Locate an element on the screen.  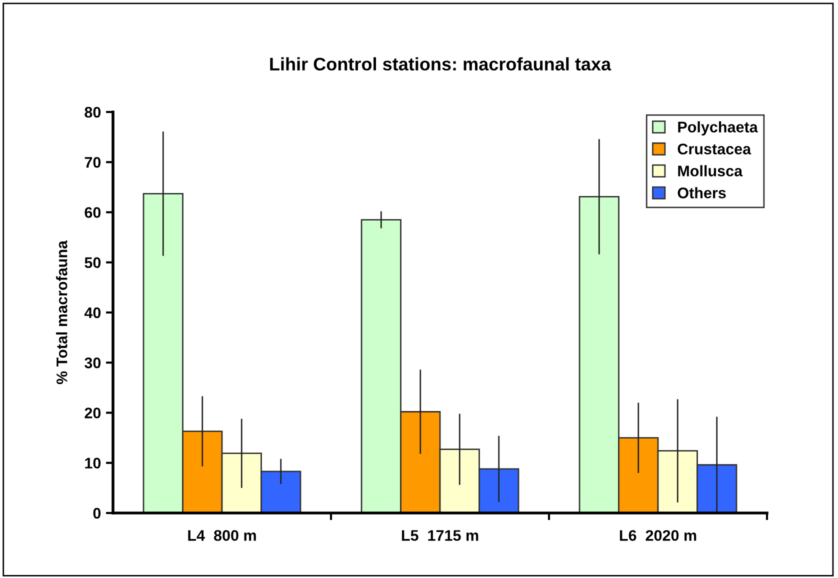
y-tick-label: 50 is located at coordinates (92, 262).